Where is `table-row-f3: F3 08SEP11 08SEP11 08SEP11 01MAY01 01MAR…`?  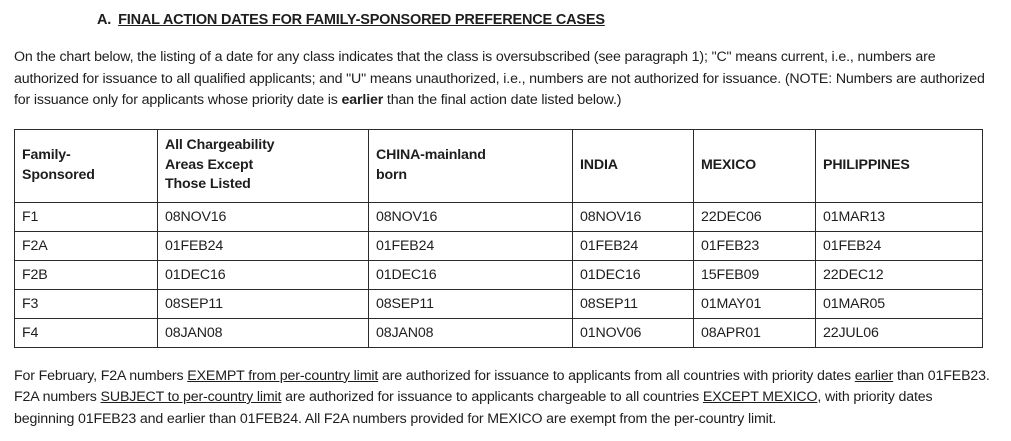
table-row-f3: F3 08SEP11 08SEP11 08SEP11 01MAY01 01MAR… is located at coordinates (498, 303).